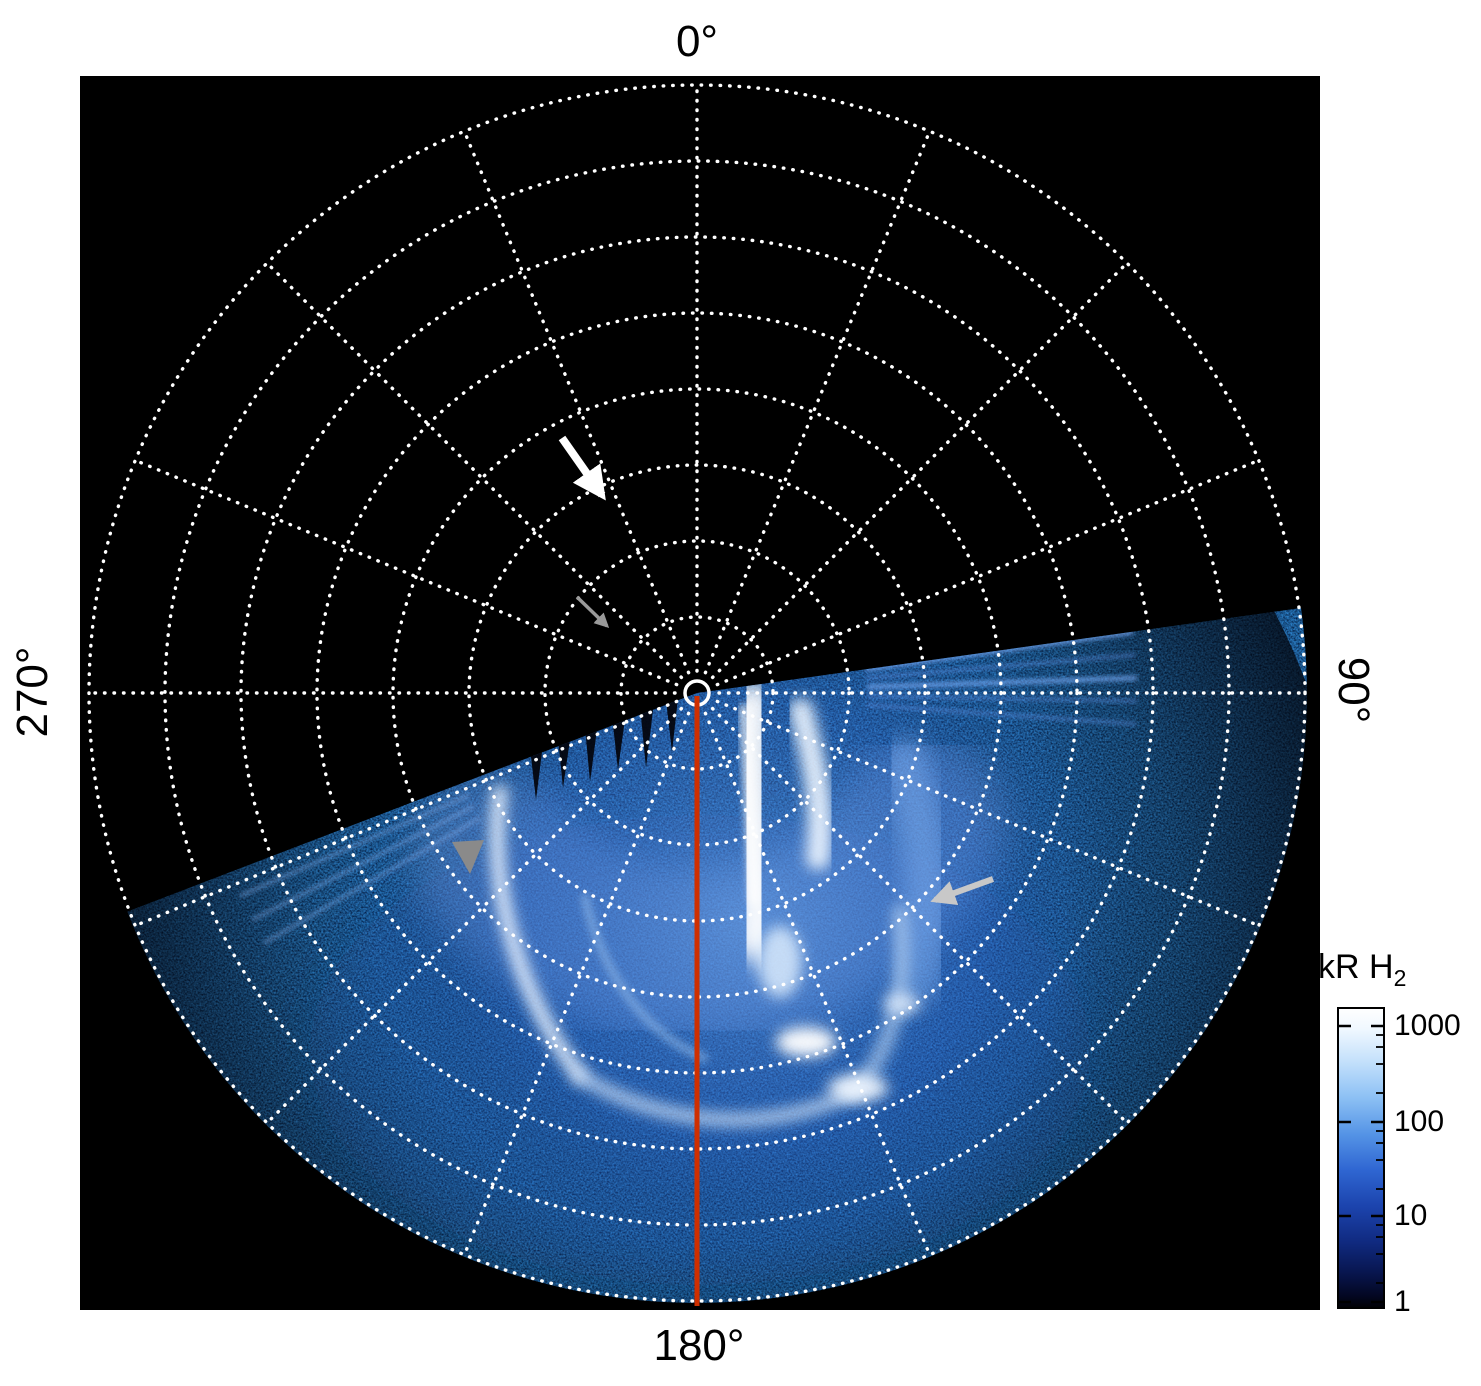 This screenshot has height=1386, width=1481. Describe the element at coordinates (582, 468) in the screenshot. I see `white-arrow` at that location.